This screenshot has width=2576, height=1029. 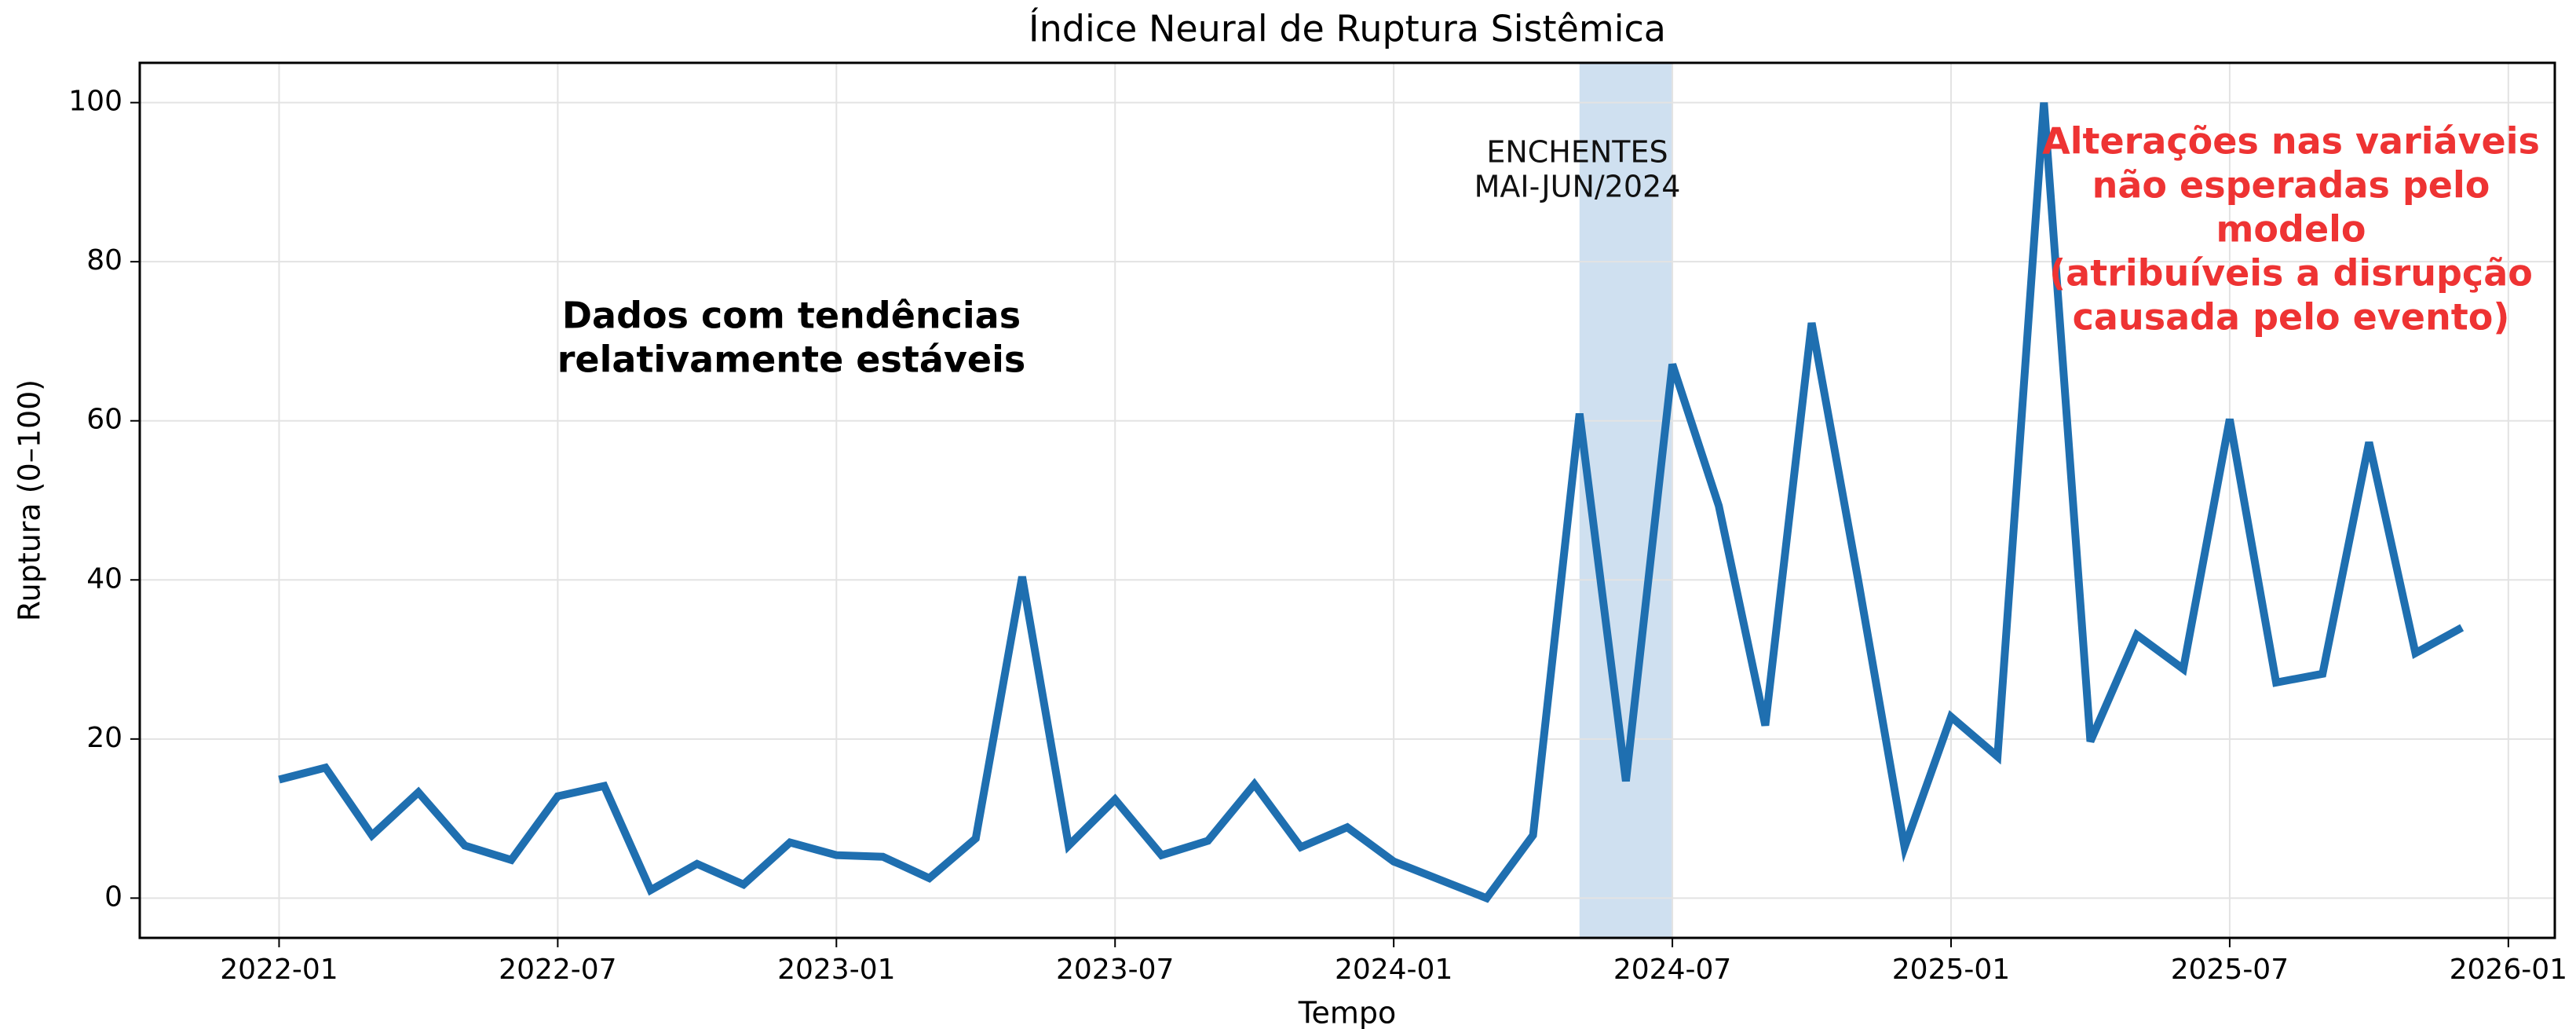 I want to click on y-axis-label: Ruptura (0–100), so click(x=30, y=500).